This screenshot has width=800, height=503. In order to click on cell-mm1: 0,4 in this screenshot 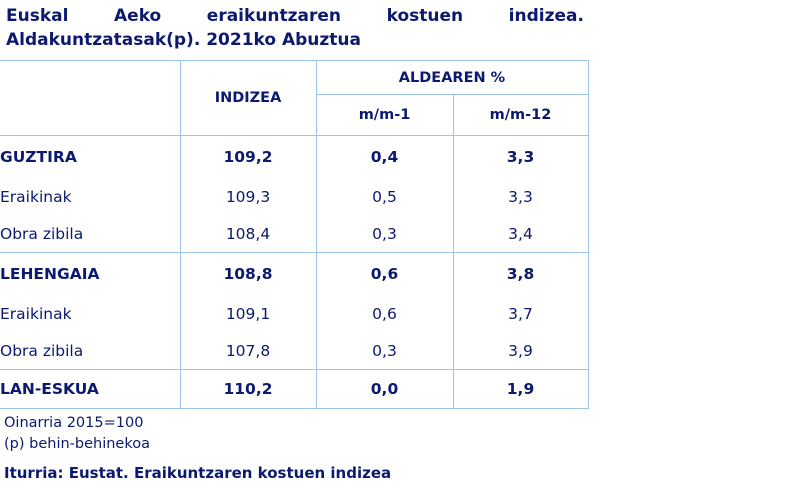, I will do `click(385, 157)`.